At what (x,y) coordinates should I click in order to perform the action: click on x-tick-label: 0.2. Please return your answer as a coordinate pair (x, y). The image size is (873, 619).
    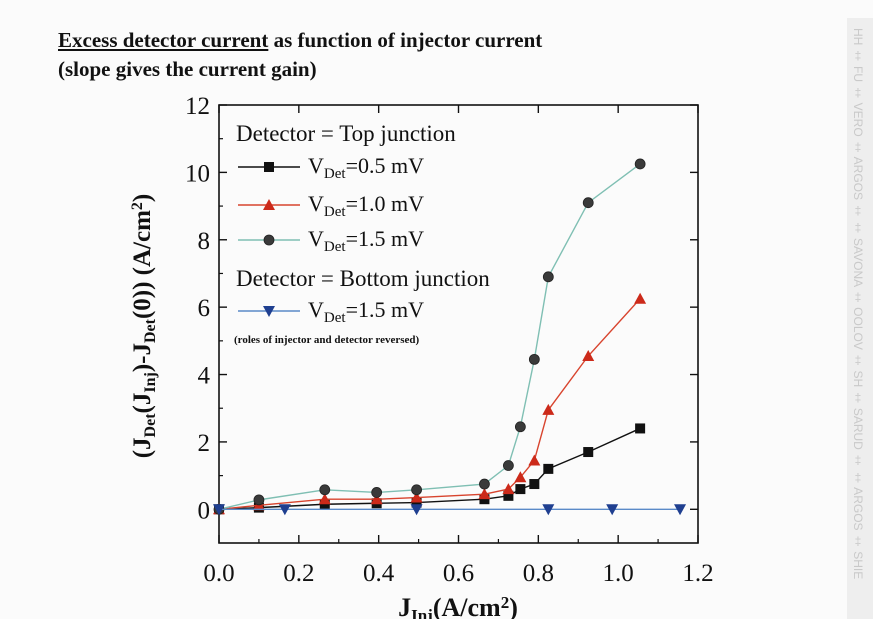
    Looking at the image, I should click on (298, 573).